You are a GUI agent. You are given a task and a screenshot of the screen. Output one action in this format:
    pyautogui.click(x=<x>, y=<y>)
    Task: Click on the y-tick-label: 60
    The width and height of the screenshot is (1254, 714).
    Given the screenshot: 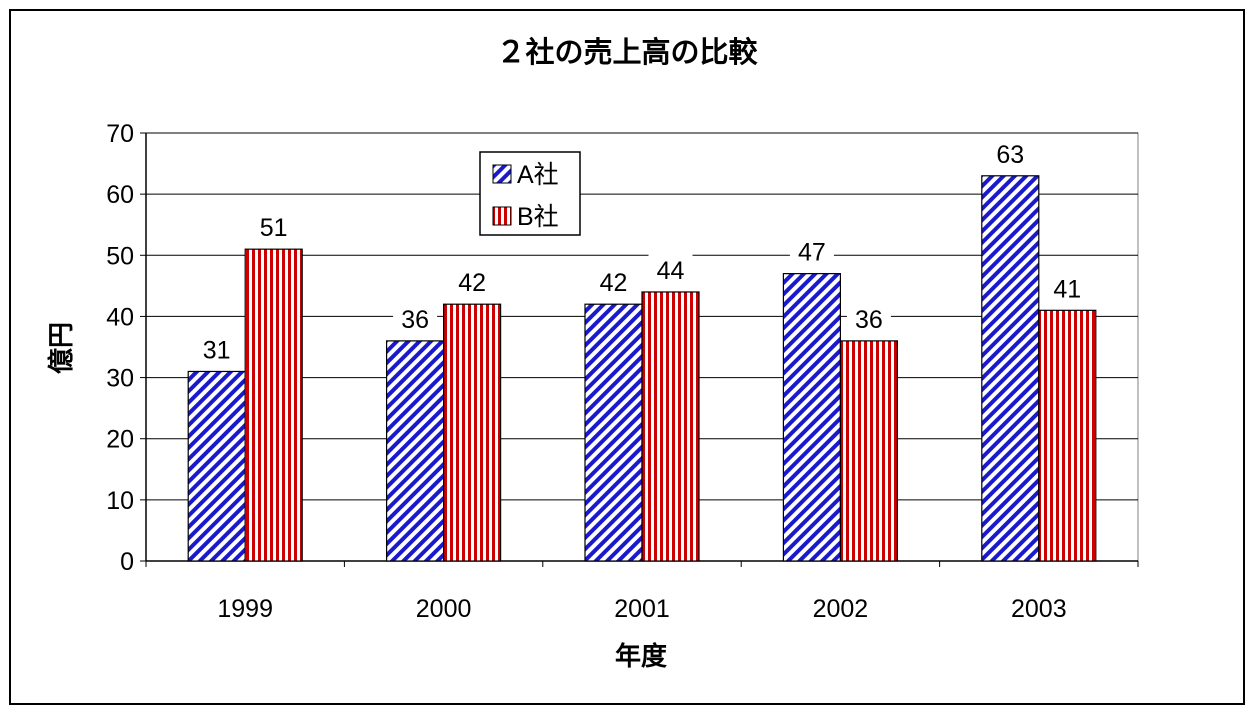 What is the action you would take?
    pyautogui.click(x=120, y=195)
    